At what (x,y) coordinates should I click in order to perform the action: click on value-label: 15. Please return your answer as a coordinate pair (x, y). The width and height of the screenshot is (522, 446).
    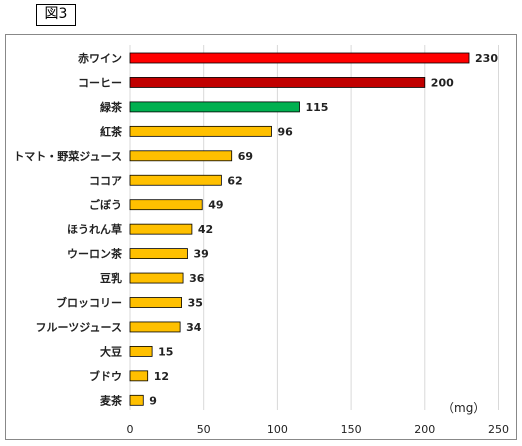
    Looking at the image, I should click on (165, 351).